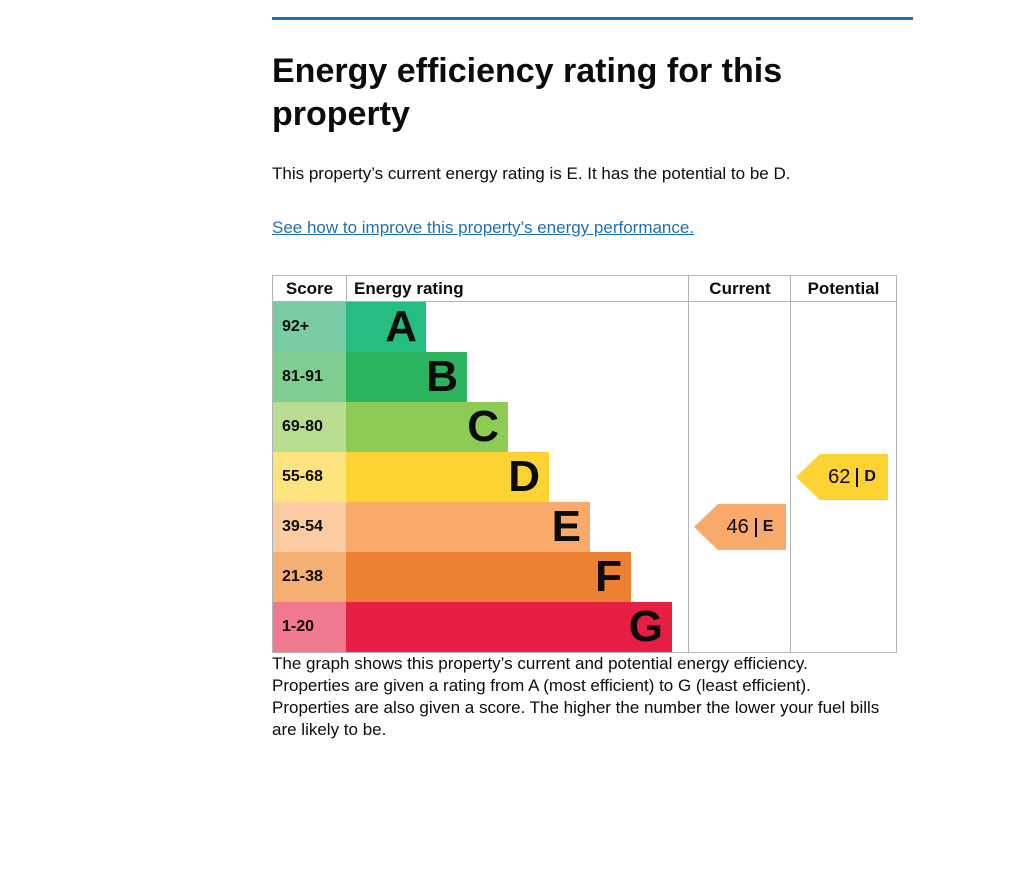 Image resolution: width=1024 pixels, height=876 pixels. I want to click on band-bar: E, so click(468, 527).